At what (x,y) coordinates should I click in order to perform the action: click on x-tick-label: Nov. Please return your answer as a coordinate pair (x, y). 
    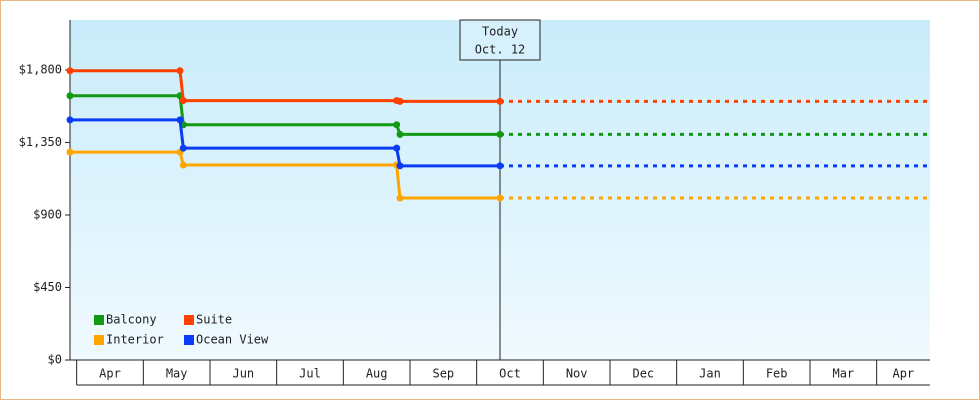
    Looking at the image, I should click on (577, 374).